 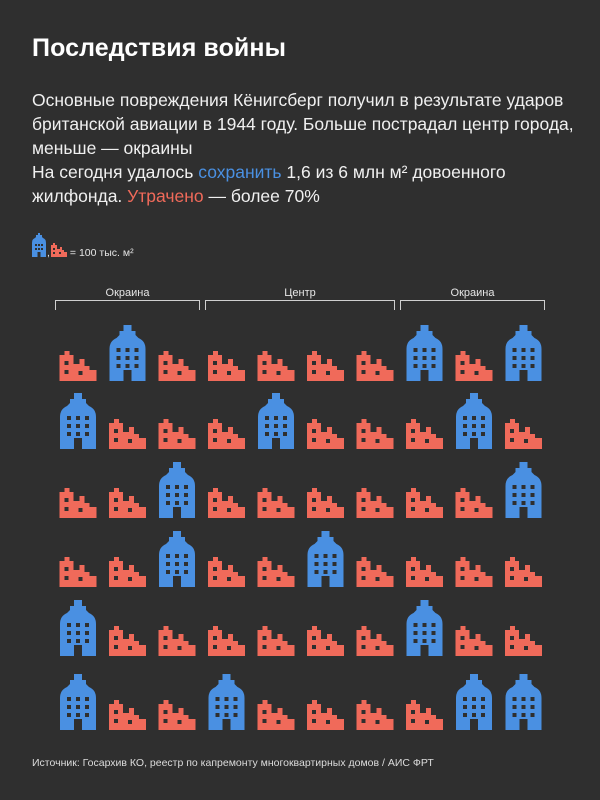 What do you see at coordinates (165, 196) in the screenshot?
I see `lost-word: Утрачено` at bounding box center [165, 196].